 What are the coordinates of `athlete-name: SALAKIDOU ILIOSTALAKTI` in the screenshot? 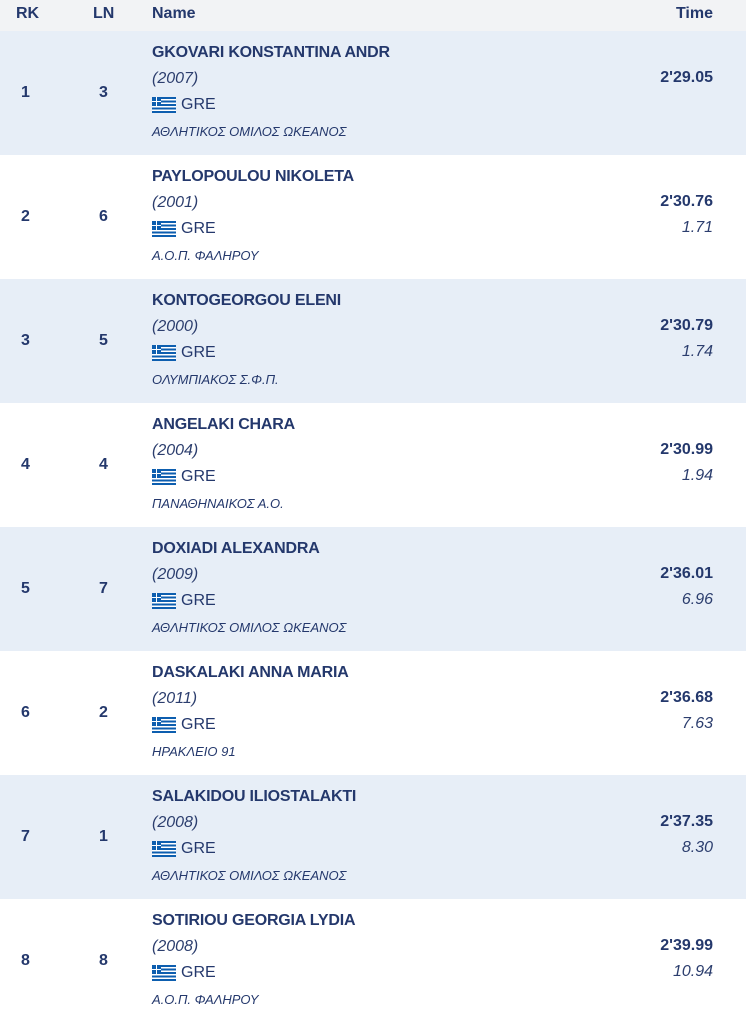 It's located at (254, 796).